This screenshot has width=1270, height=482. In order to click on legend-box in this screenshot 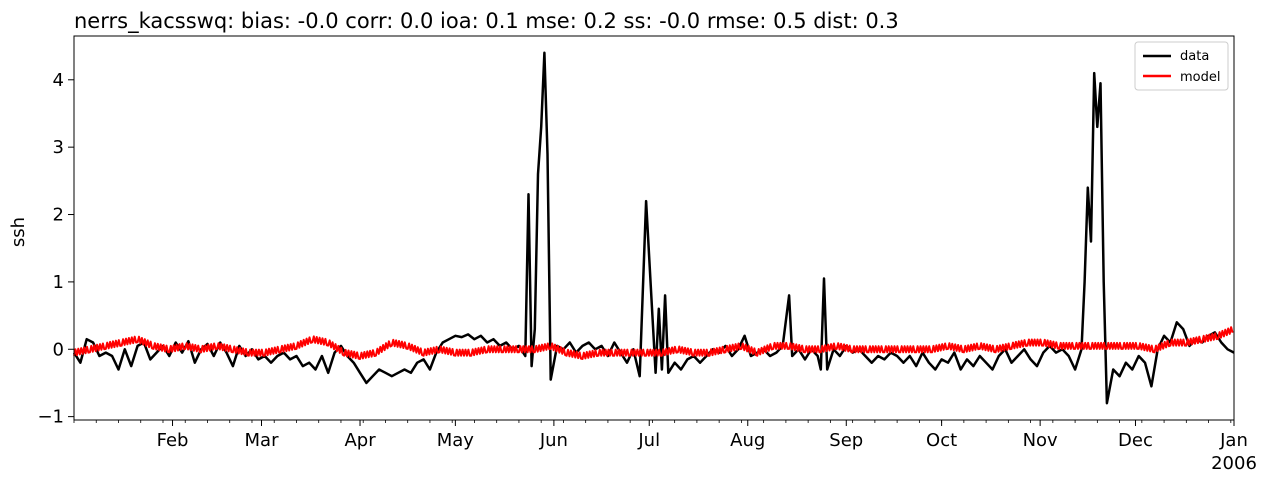, I will do `click(1181, 66)`.